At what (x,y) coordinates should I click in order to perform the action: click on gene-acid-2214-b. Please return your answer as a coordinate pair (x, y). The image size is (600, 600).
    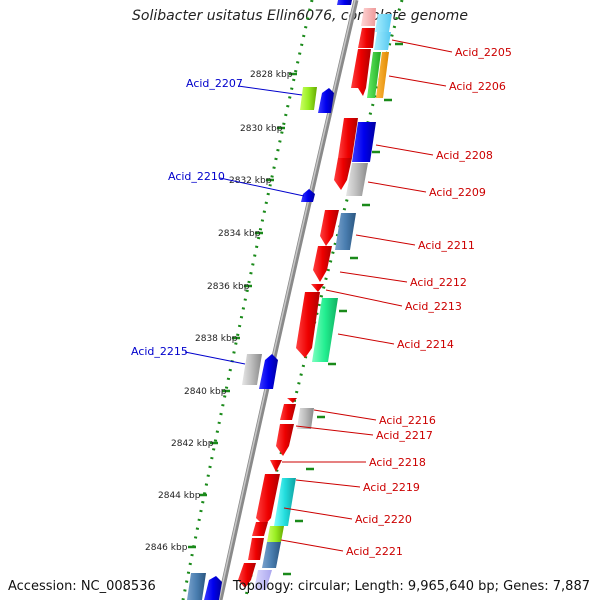
    Looking at the image, I should click on (325, 330).